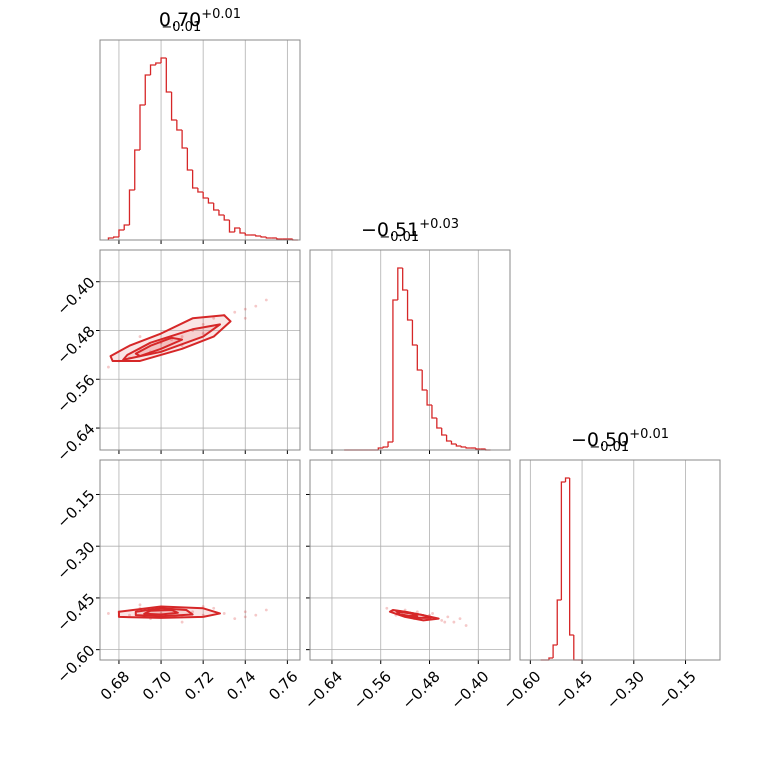 The width and height of the screenshot is (760, 760). Describe the element at coordinates (625, 690) in the screenshot. I see `x-tick-label: −0.30` at that location.